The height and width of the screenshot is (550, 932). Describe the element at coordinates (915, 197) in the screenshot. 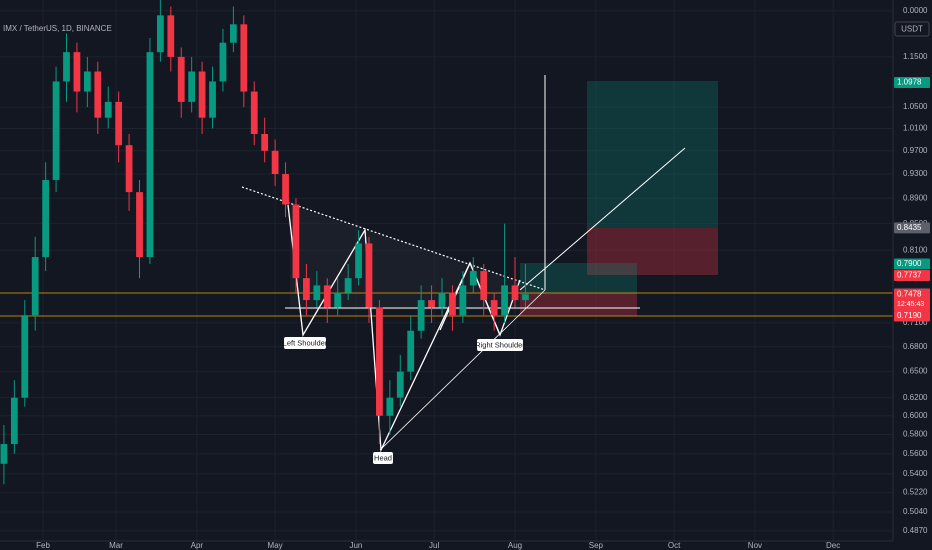

I see `y-tick-label: 0.8900` at that location.